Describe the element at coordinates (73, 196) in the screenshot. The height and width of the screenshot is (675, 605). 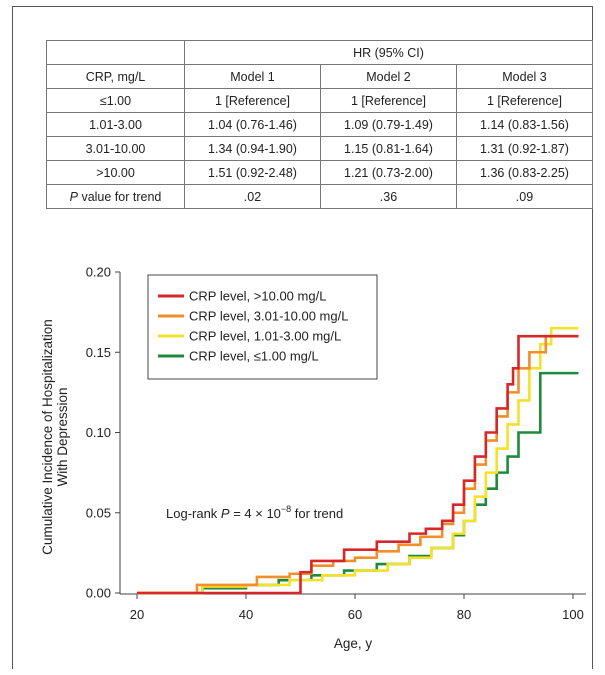
I see `p-italic: P` at that location.